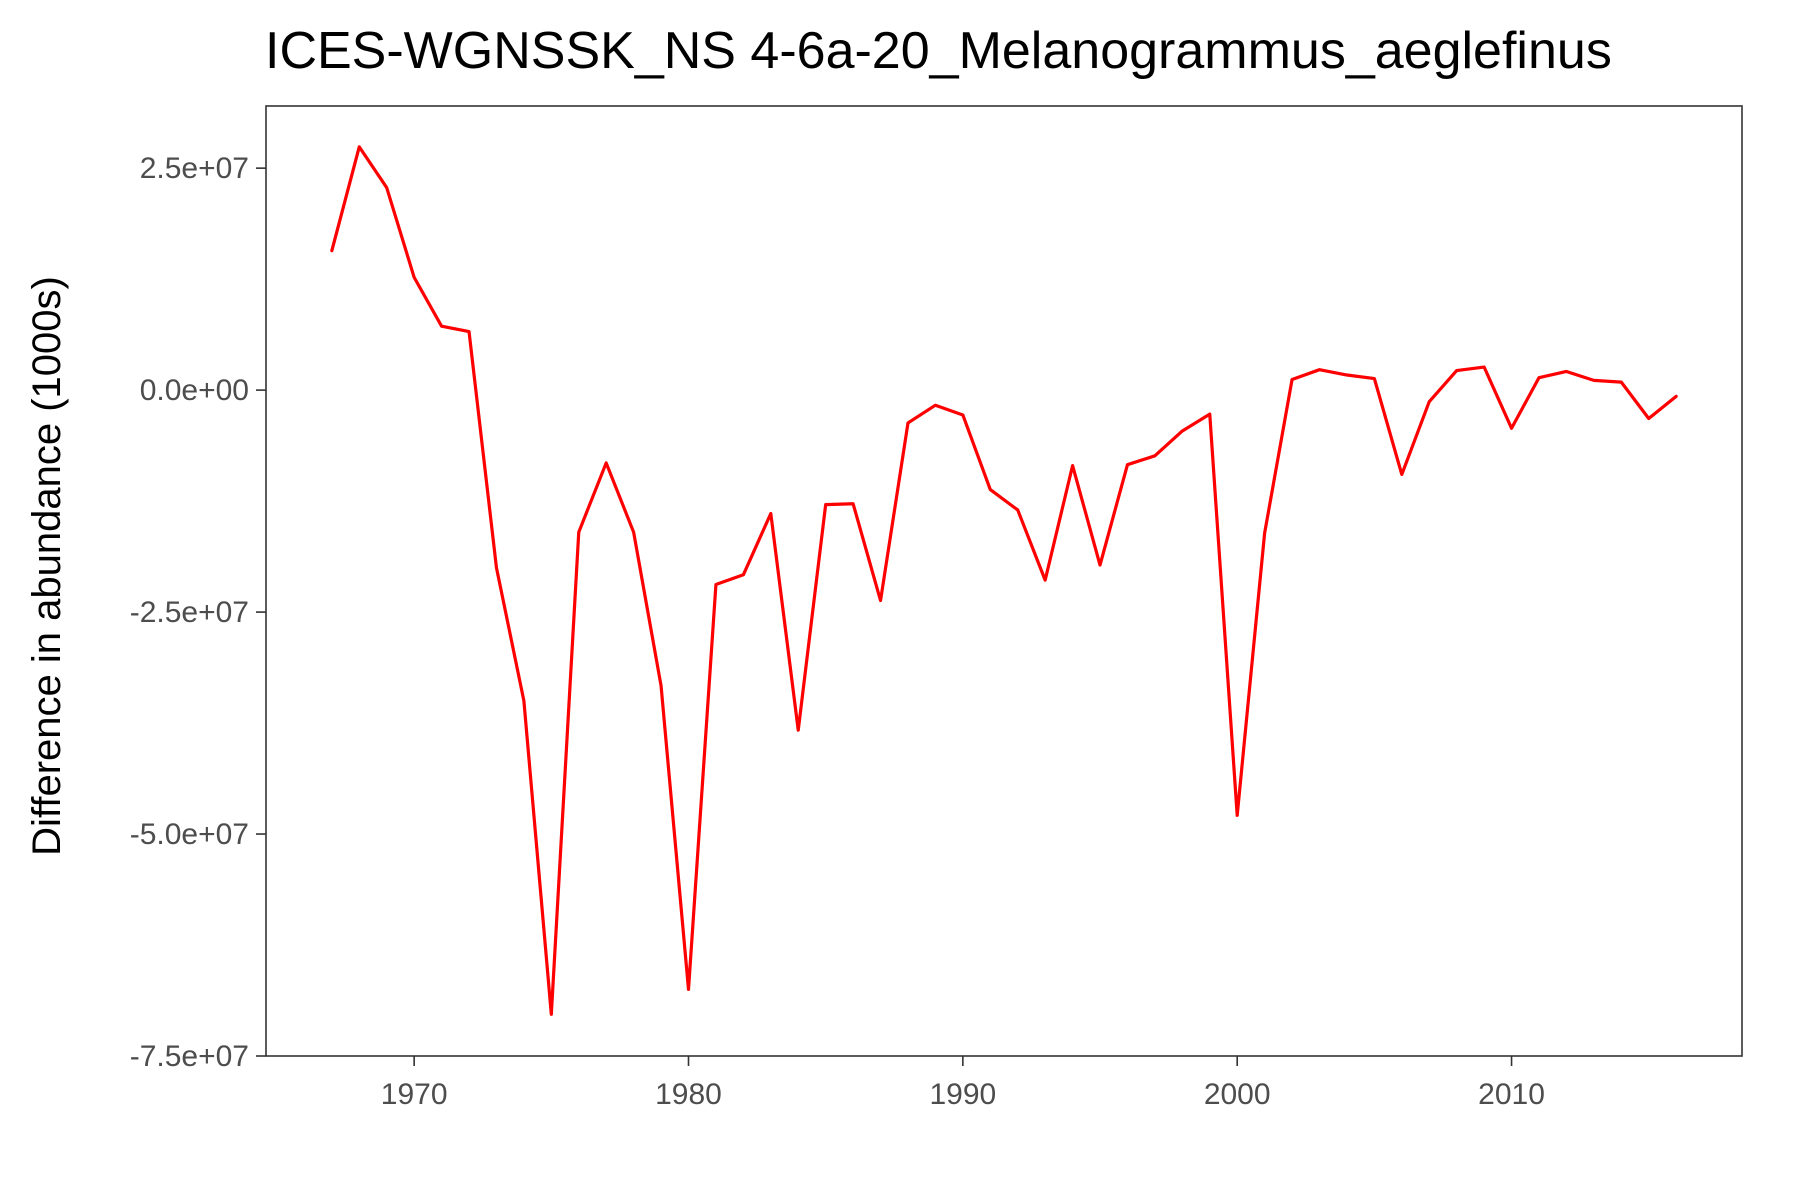  I want to click on y-tick-label: -2.5e+07, so click(189, 612).